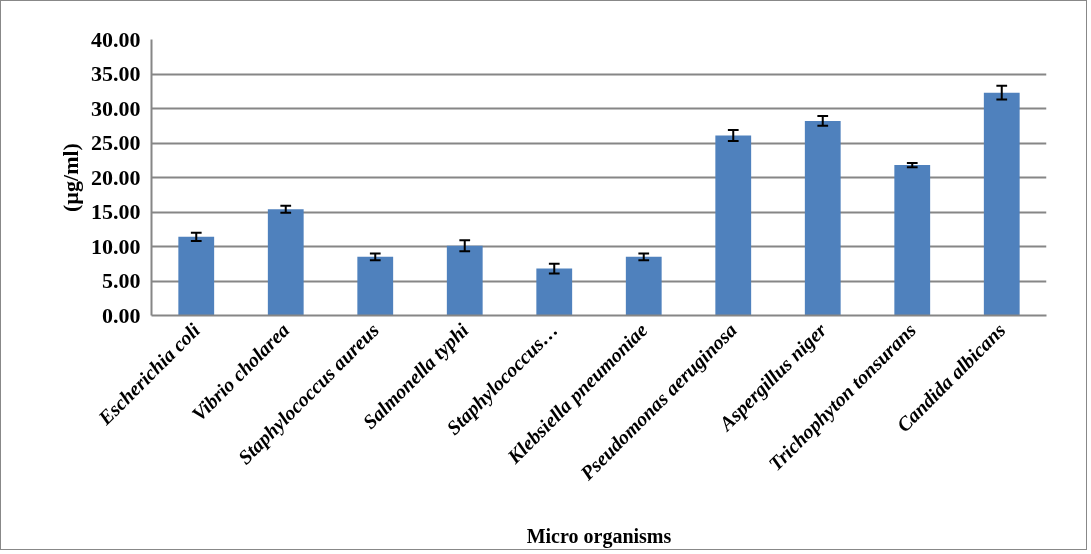 This screenshot has height=554, width=1091. What do you see at coordinates (116, 142) in the screenshot?
I see `y-tick-label: 25.00` at bounding box center [116, 142].